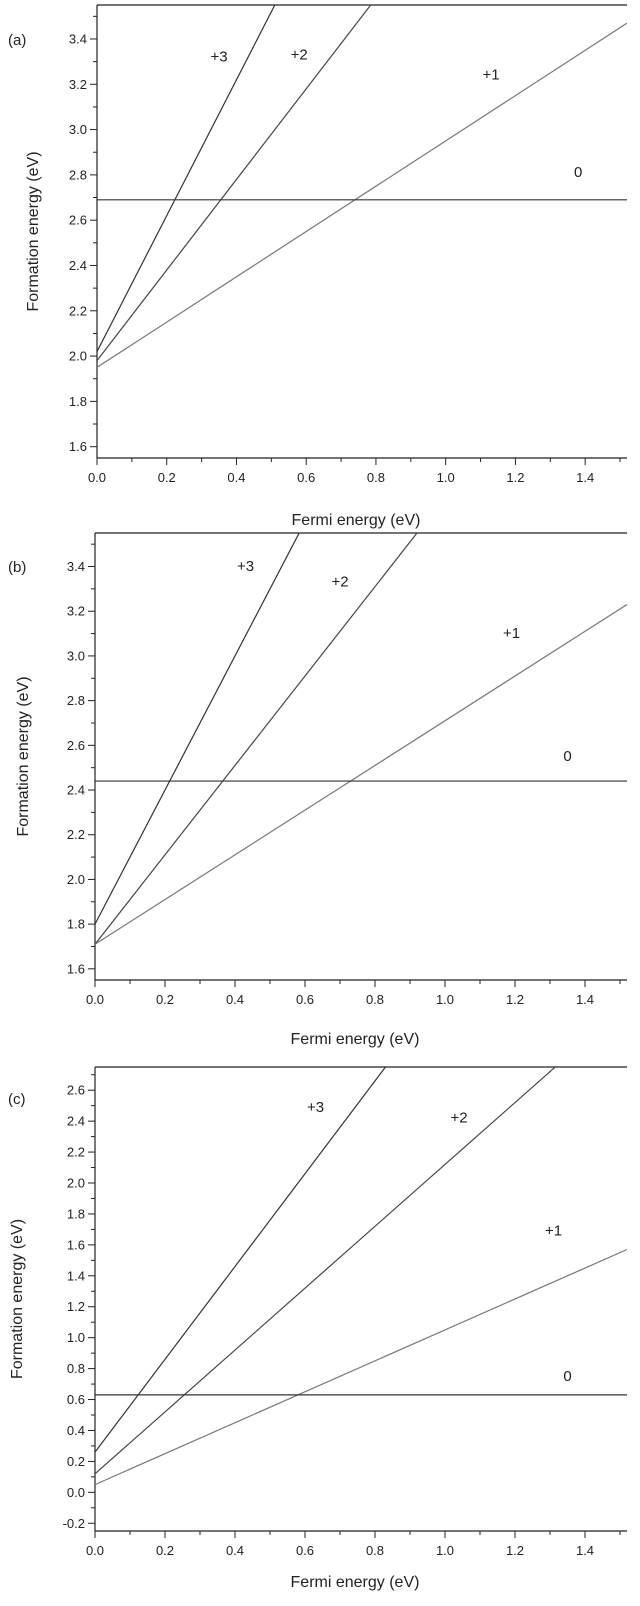 The width and height of the screenshot is (640, 1606). What do you see at coordinates (76, 1306) in the screenshot?
I see `y-tick-label: 1.2` at bounding box center [76, 1306].